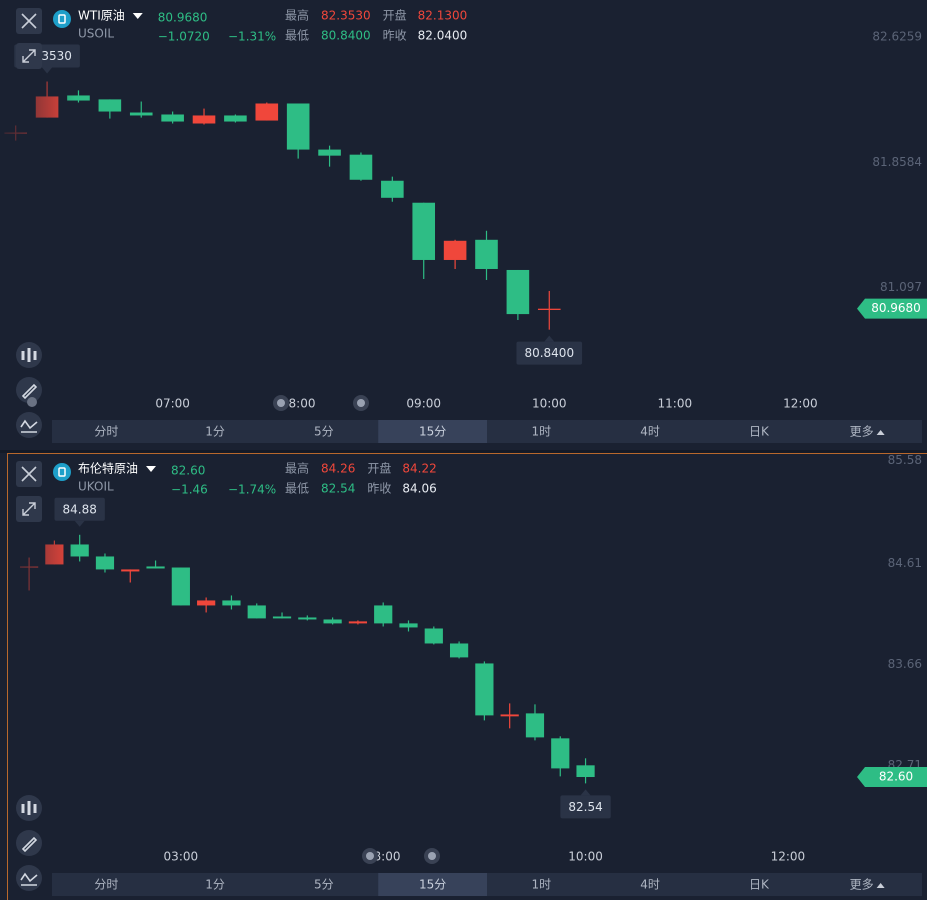 Image resolution: width=927 pixels, height=900 pixels. I want to click on price-change-pct: −1.74%, so click(252, 490).